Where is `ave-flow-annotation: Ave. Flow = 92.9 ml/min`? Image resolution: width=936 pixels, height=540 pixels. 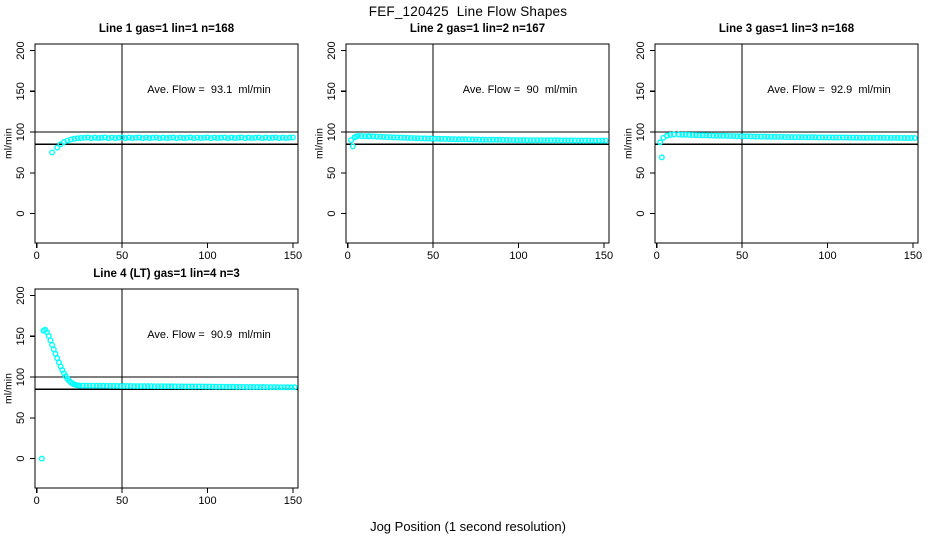
ave-flow-annotation: Ave. Flow = 92.9 ml/min is located at coordinates (829, 90).